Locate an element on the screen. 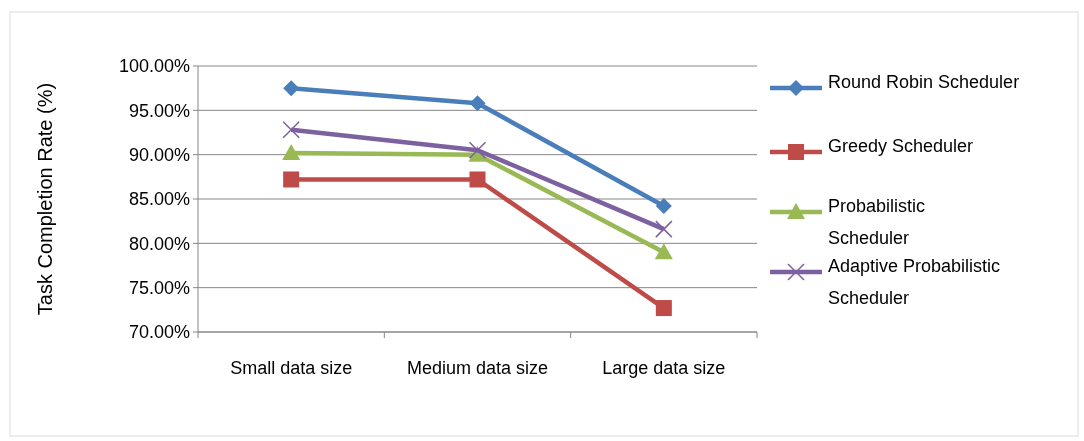  y-tick-label: 100.00% is located at coordinates (154, 66).